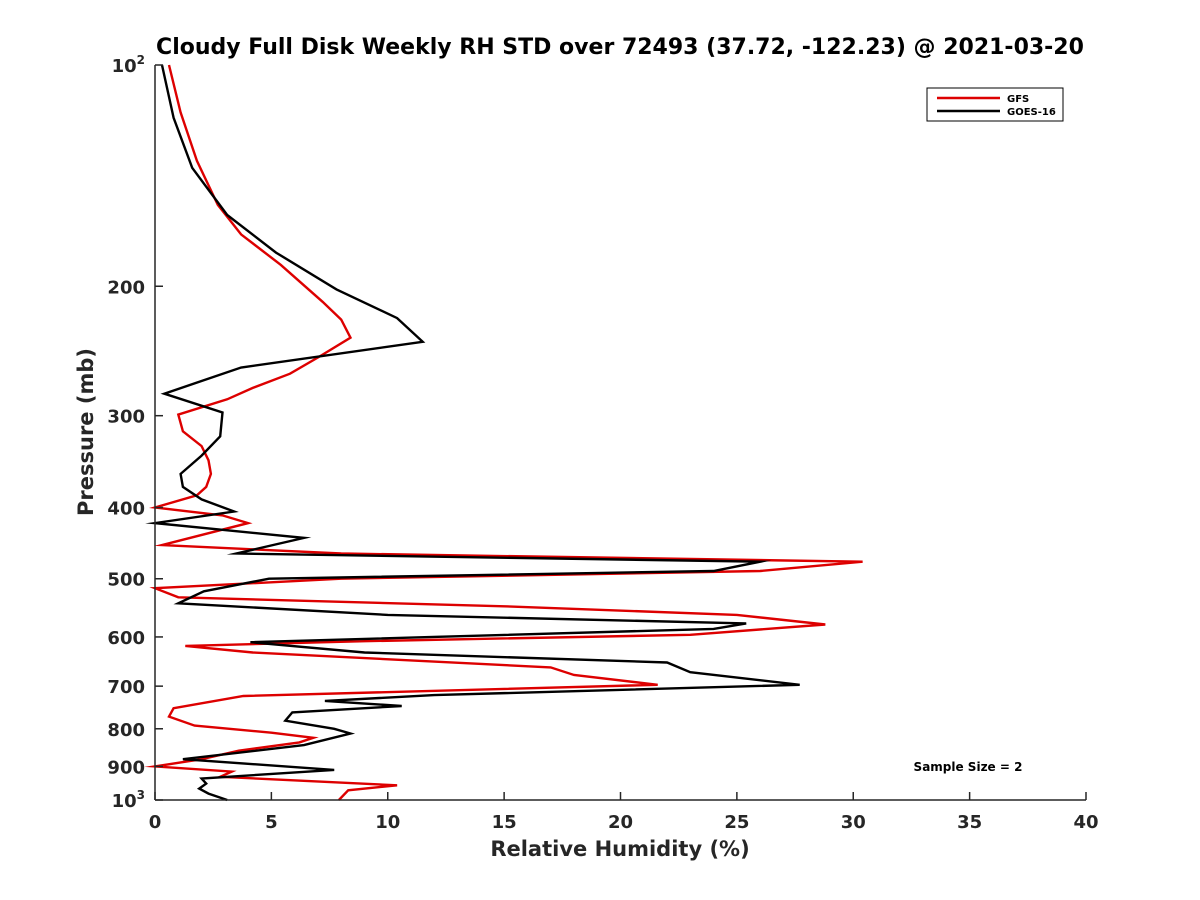 This screenshot has width=1200, height=900. What do you see at coordinates (504, 822) in the screenshot?
I see `x-tick-label: 15` at bounding box center [504, 822].